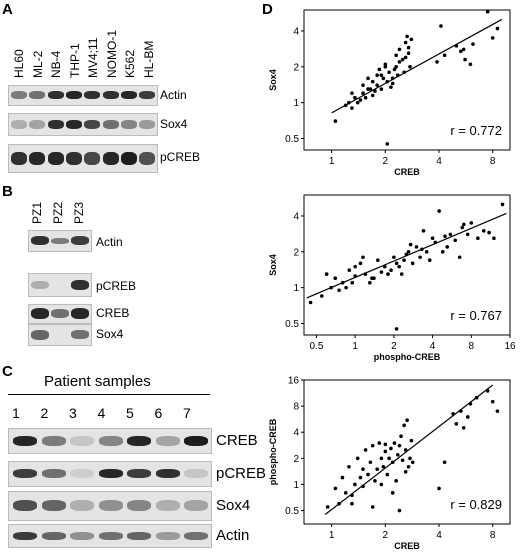 The image size is (520, 554). Describe the element at coordinates (296, 67) in the screenshot. I see `y-tick-label: 2` at that location.